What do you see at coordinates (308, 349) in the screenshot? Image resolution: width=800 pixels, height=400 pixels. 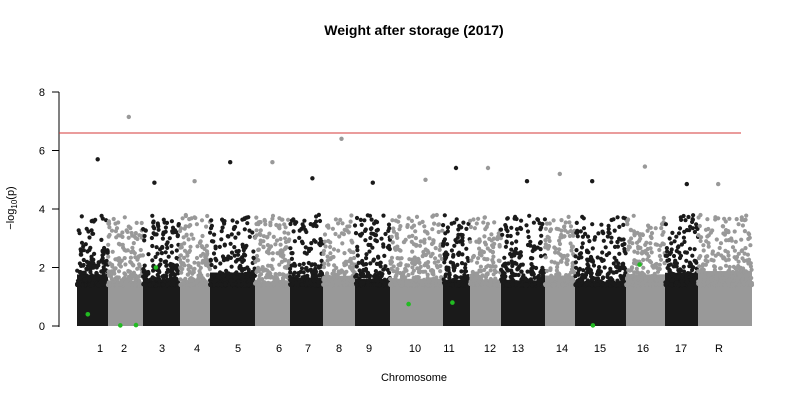 I see `x-tick-label: 7` at bounding box center [308, 349].